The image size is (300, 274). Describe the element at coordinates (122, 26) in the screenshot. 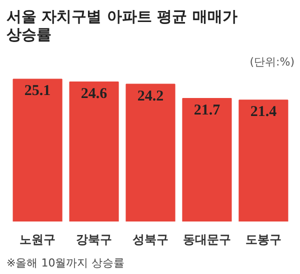

I see `chart-title: 서울 자치구별 아파트 평균 매매가 상승률` at that location.